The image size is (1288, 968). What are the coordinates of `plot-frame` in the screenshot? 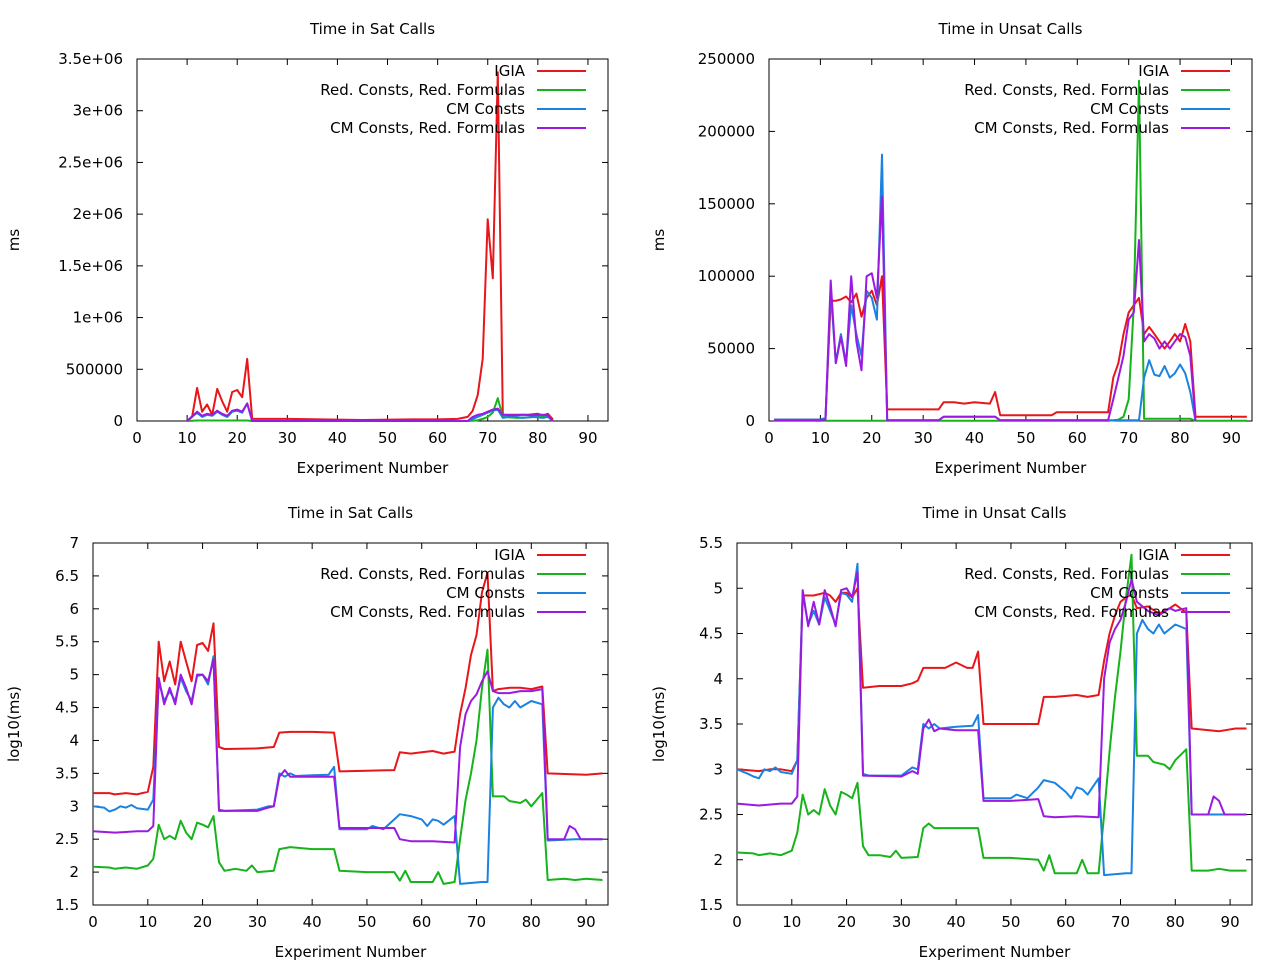 It's located at (372, 240).